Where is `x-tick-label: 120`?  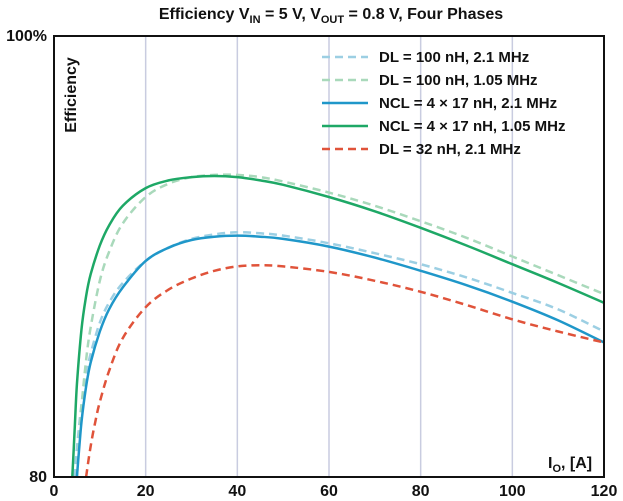
x-tick-label: 120 is located at coordinates (604, 491).